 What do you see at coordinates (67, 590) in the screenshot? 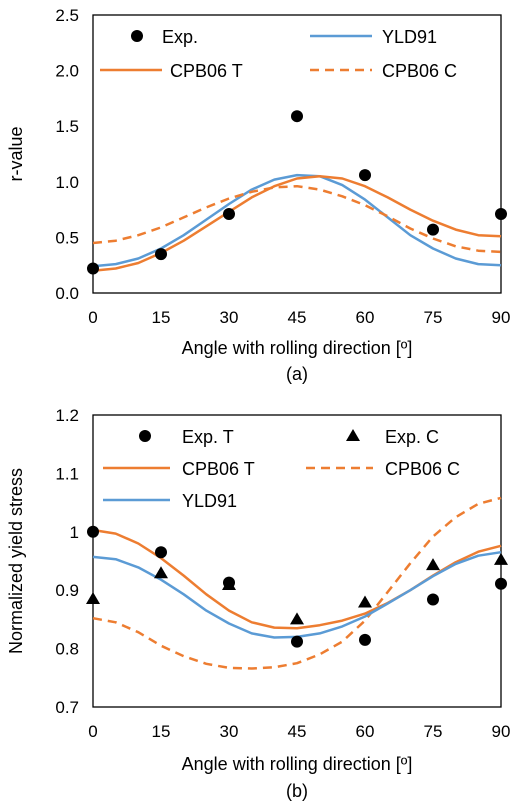
I see `chart-b-y-tick-label: 0.9` at bounding box center [67, 590].